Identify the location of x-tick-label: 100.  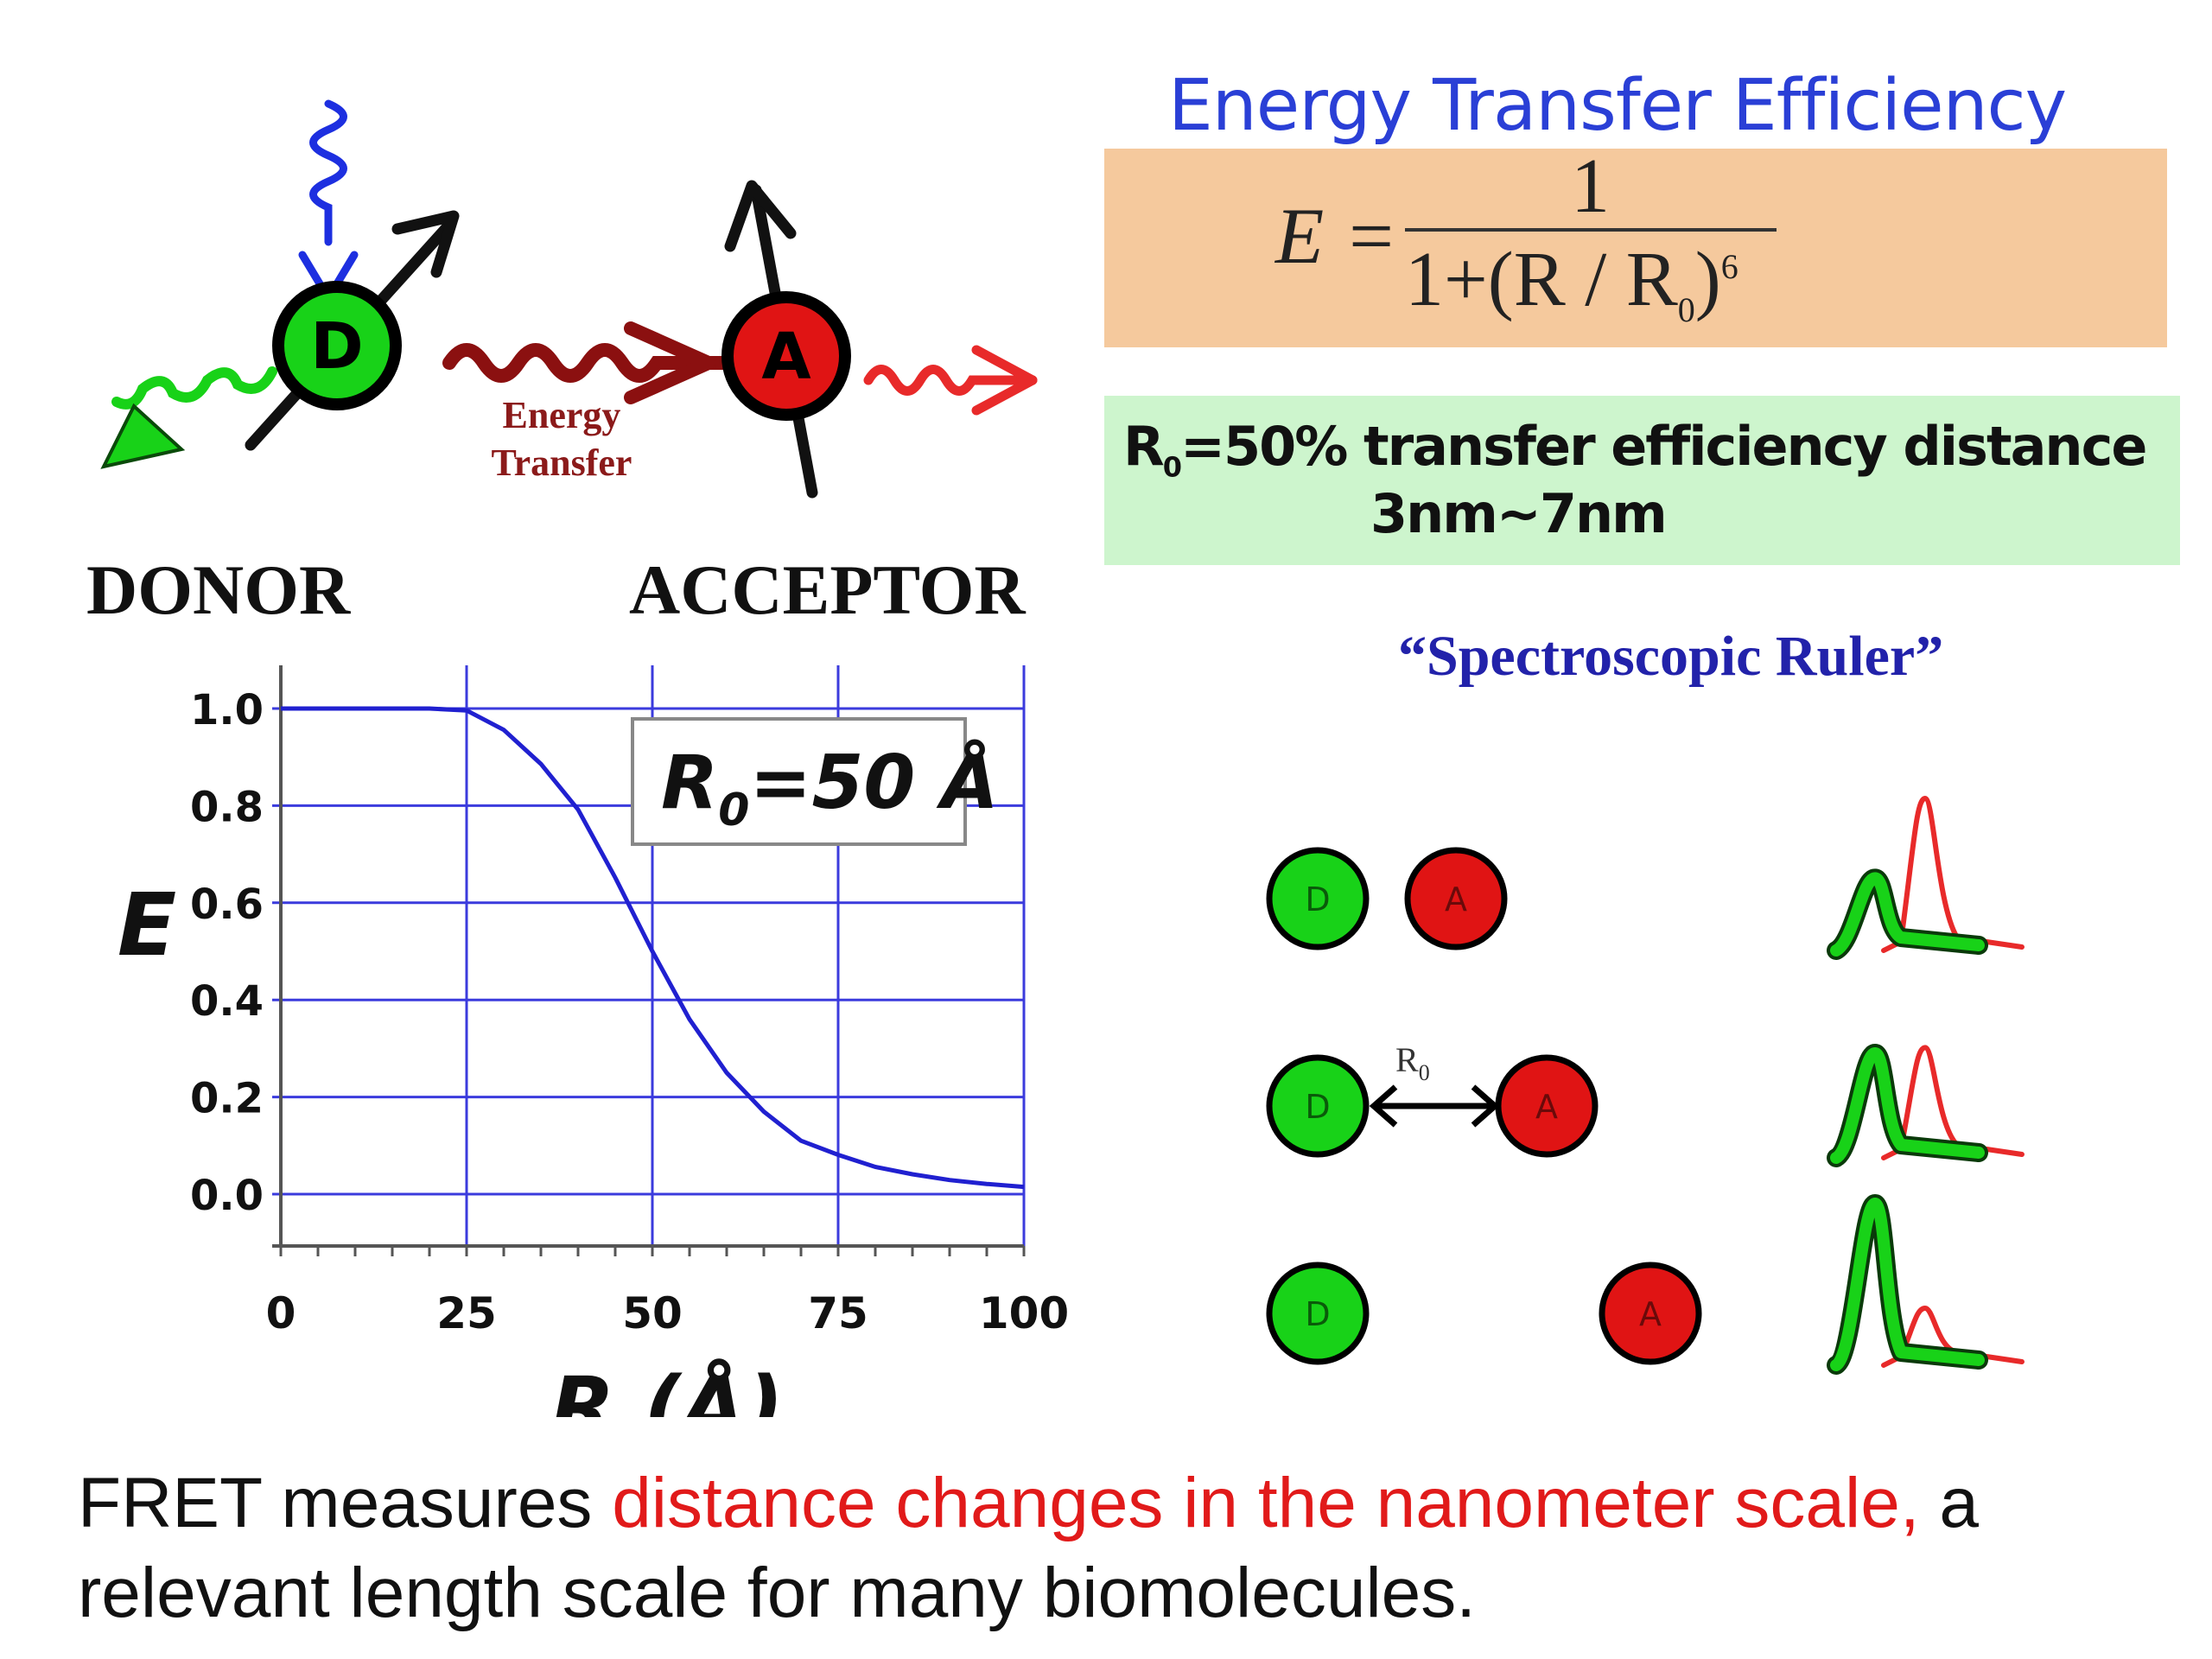
(1024, 1313).